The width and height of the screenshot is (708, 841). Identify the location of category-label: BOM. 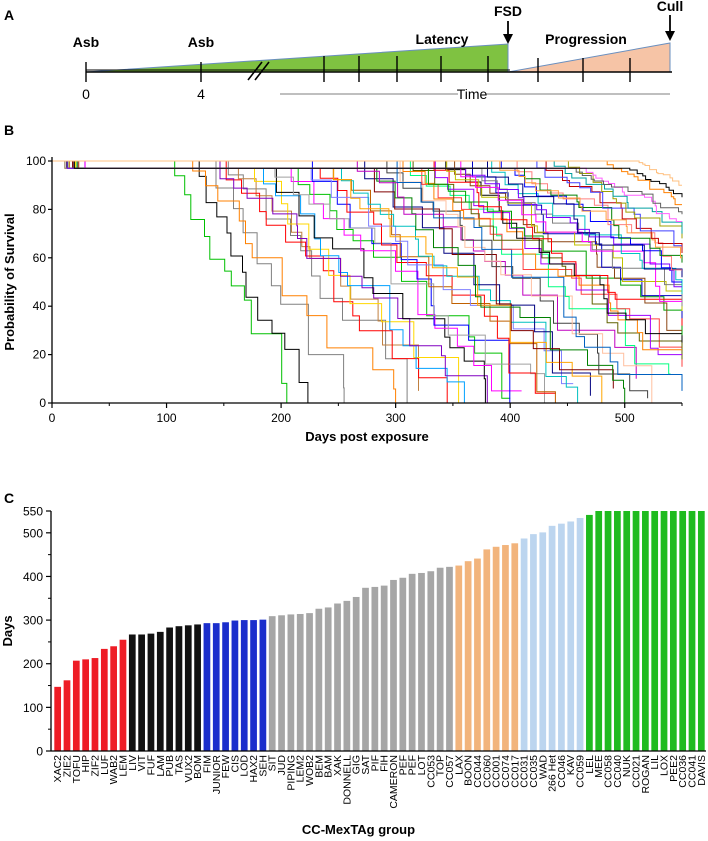
(198, 767).